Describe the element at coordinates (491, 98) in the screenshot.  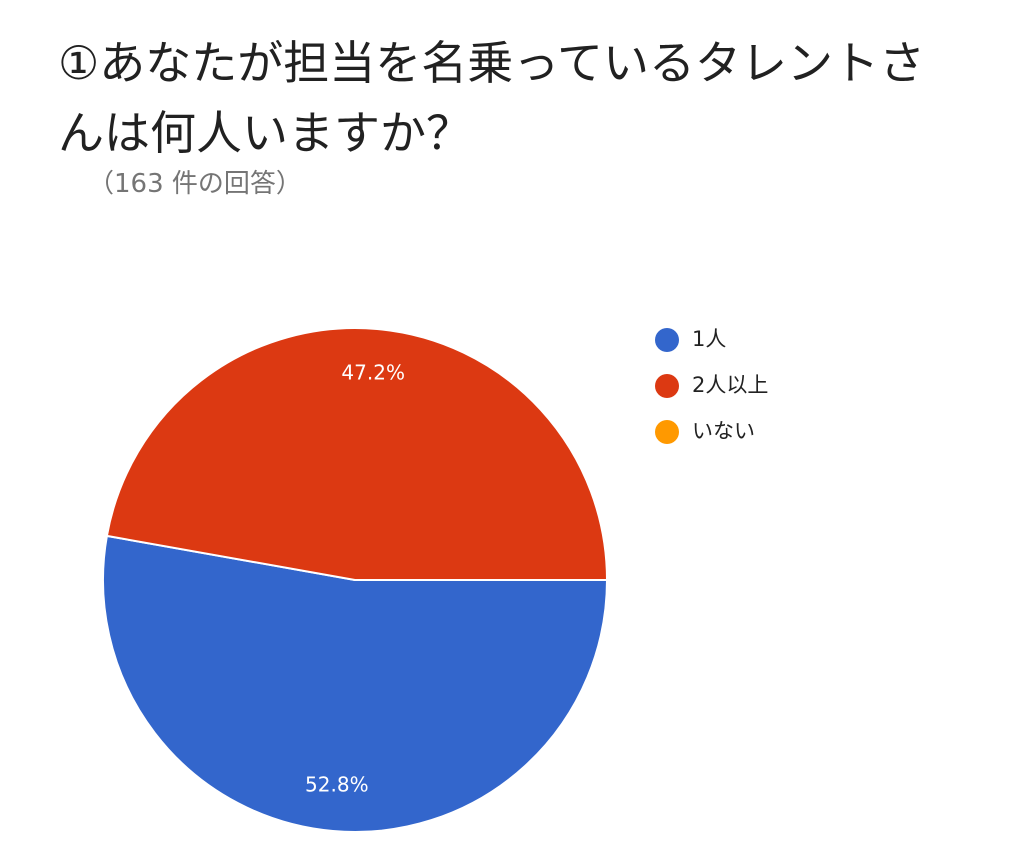
I see `chart-title: ①あなたが担当を名乗っているタレントさんは何人いますか？` at that location.